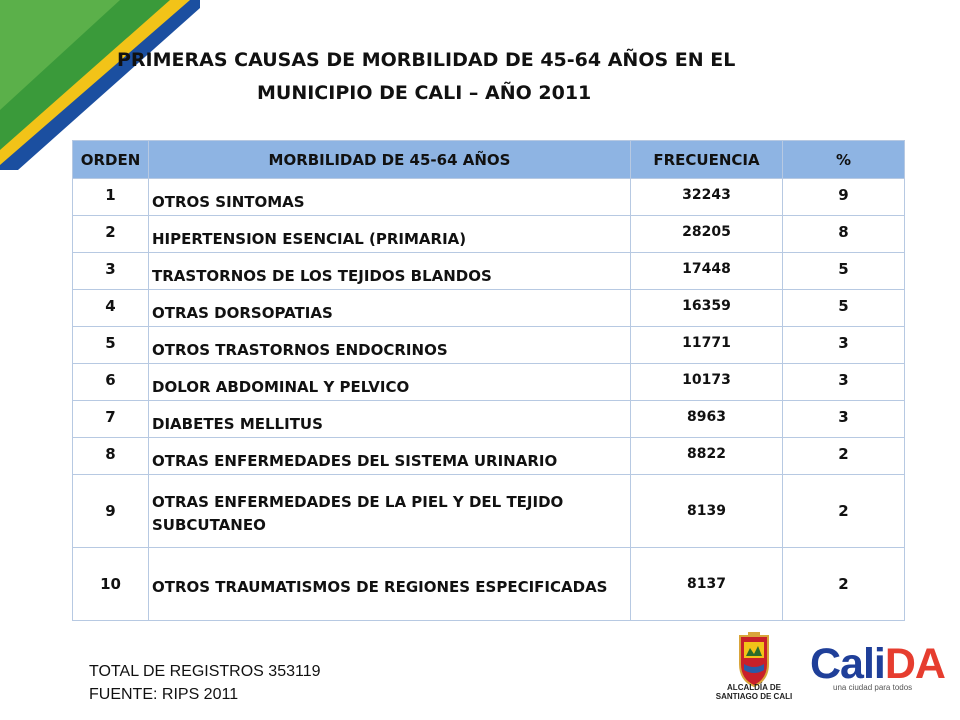 Image resolution: width=960 pixels, height=720 pixels. Describe the element at coordinates (706, 197) in the screenshot. I see `cell-frecuencia: 32243` at that location.